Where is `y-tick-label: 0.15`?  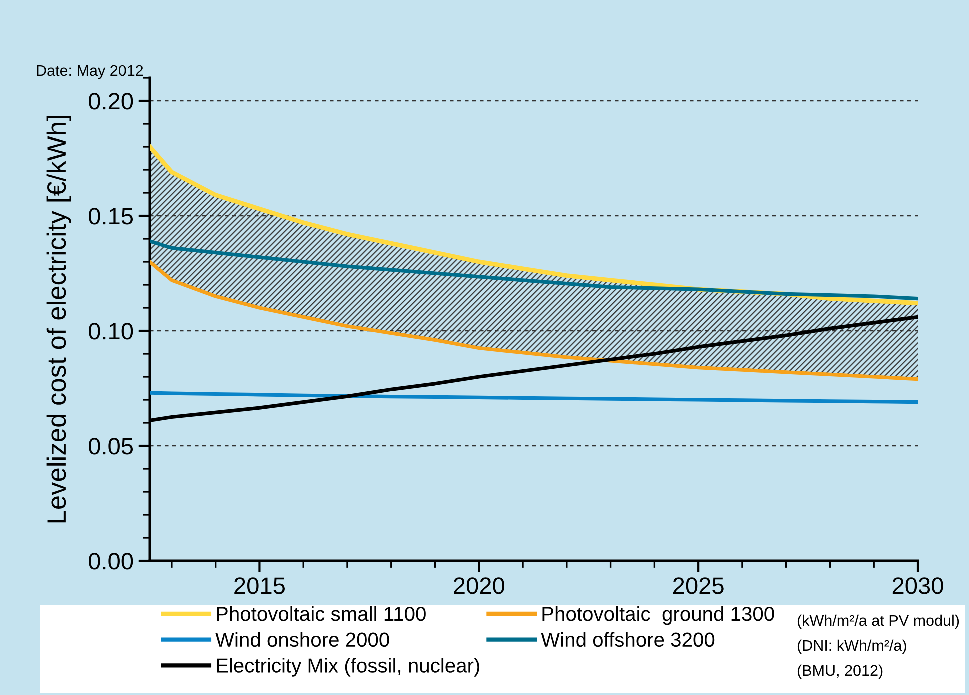 y-tick-label: 0.15 is located at coordinates (111, 216).